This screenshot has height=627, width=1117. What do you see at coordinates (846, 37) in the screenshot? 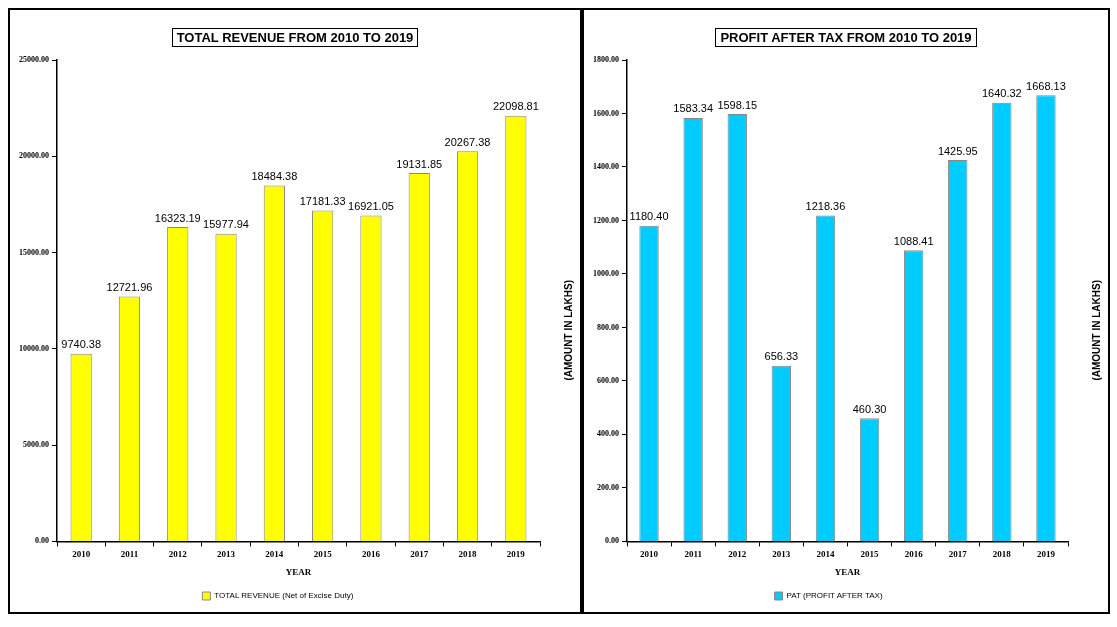
I see `chart-title: PROFIT AFTER TAX FROM 2010 TO 2019` at bounding box center [846, 37].